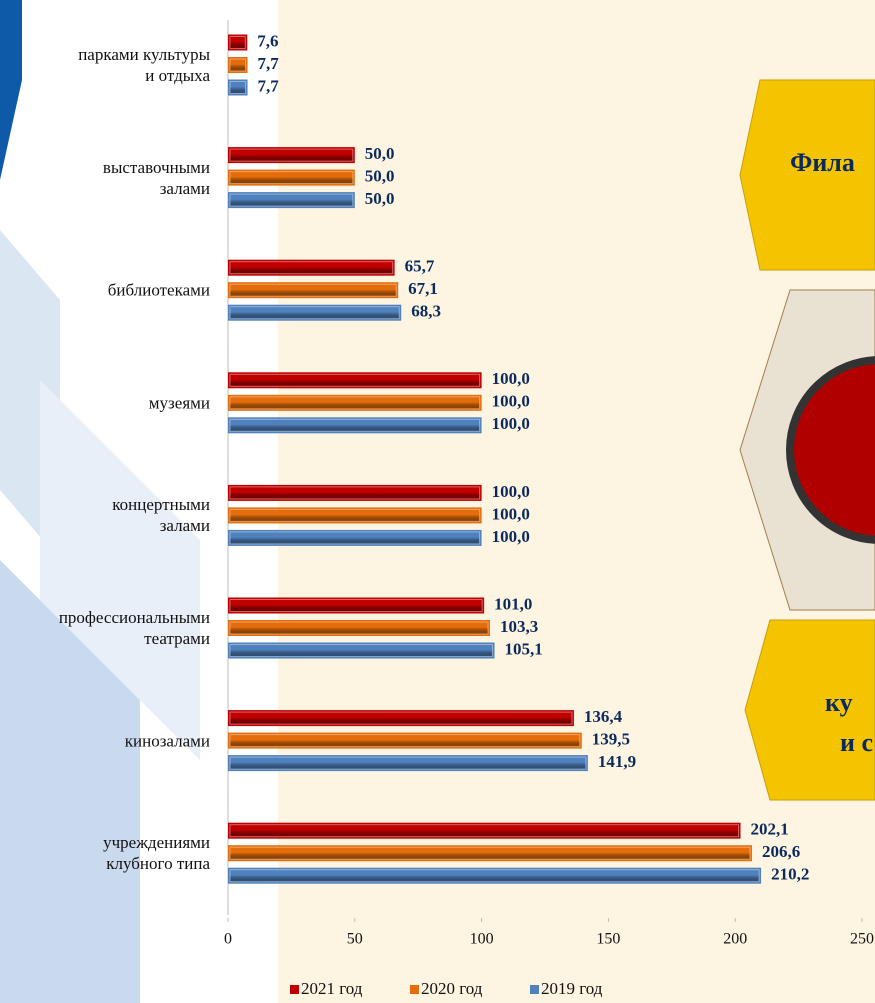 The image size is (875, 1003). I want to click on value-label: 136,4, so click(603, 716).